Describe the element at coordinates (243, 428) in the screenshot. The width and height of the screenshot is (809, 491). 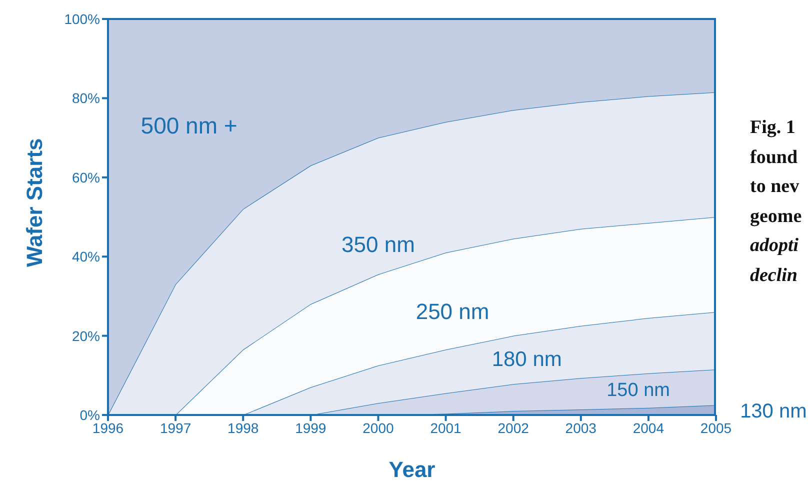
I see `x-tick-label: 1998` at that location.